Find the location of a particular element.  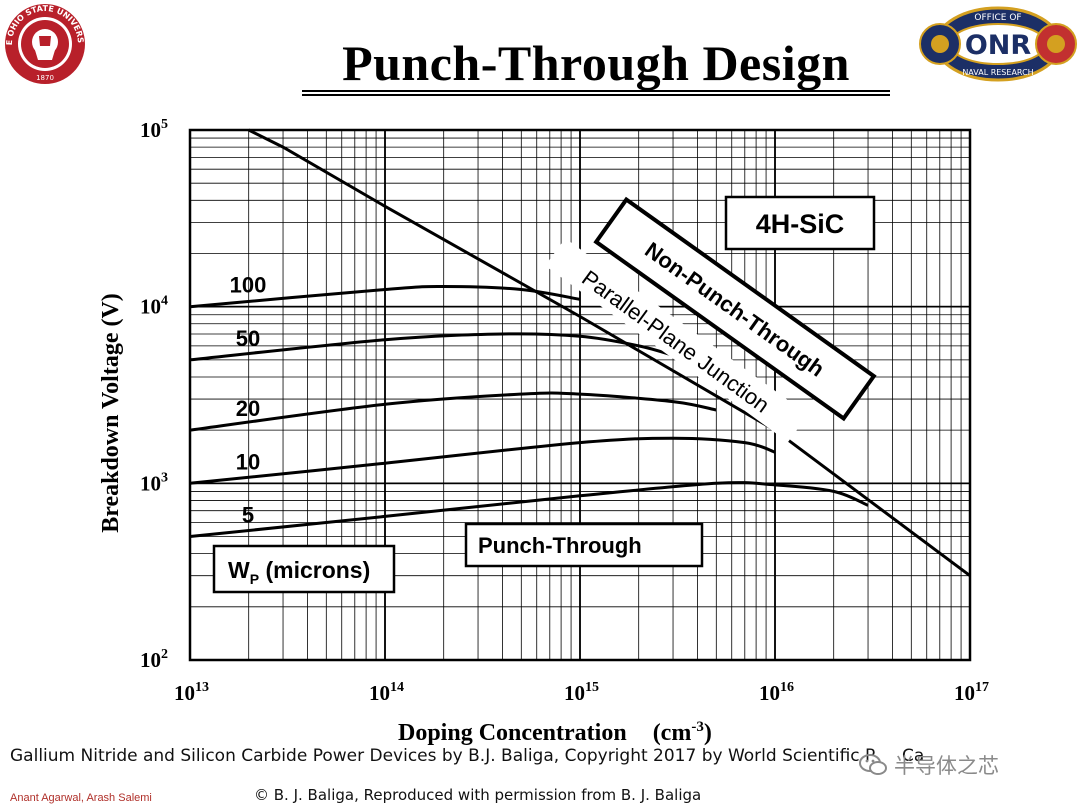

y-axis-title: Breakdown Voltage (V) is located at coordinates (111, 413).